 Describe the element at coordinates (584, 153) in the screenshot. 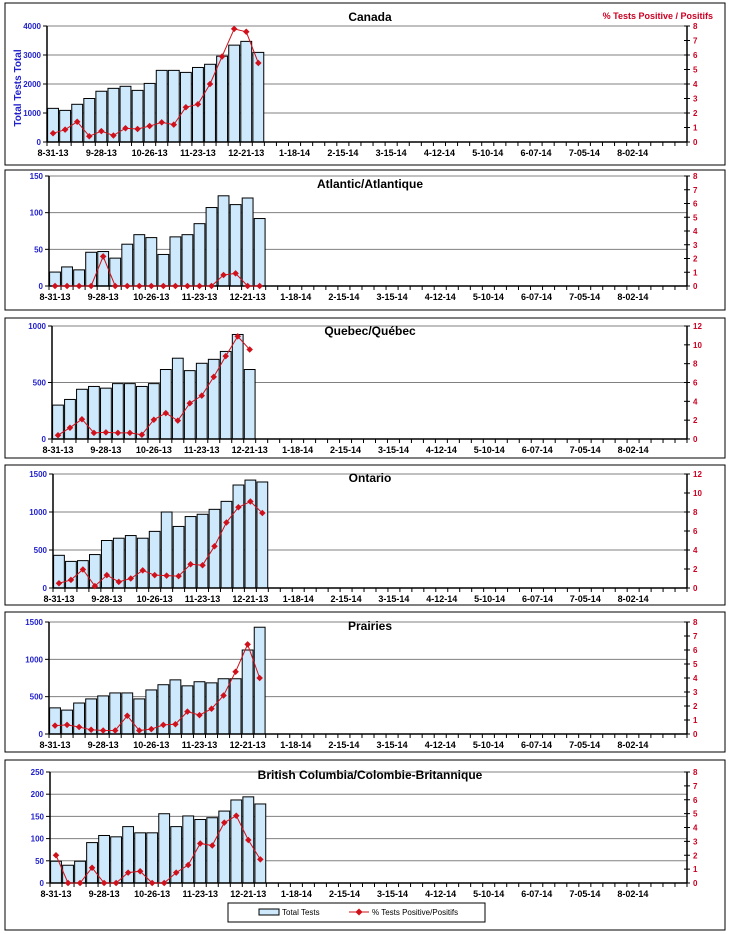

I see `x-tick-label: 7-05-14` at that location.